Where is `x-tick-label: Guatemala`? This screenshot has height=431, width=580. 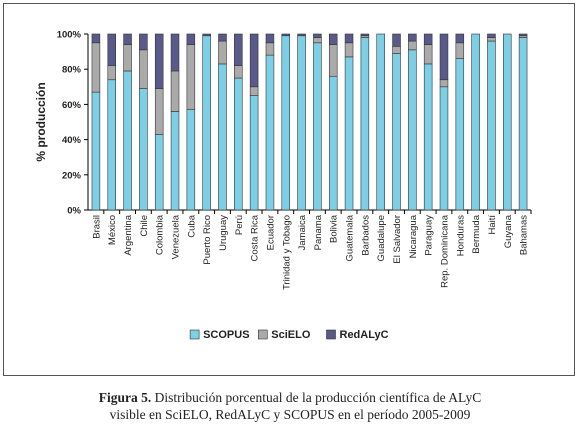
x-tick-label: Guatemala is located at coordinates (350, 237).